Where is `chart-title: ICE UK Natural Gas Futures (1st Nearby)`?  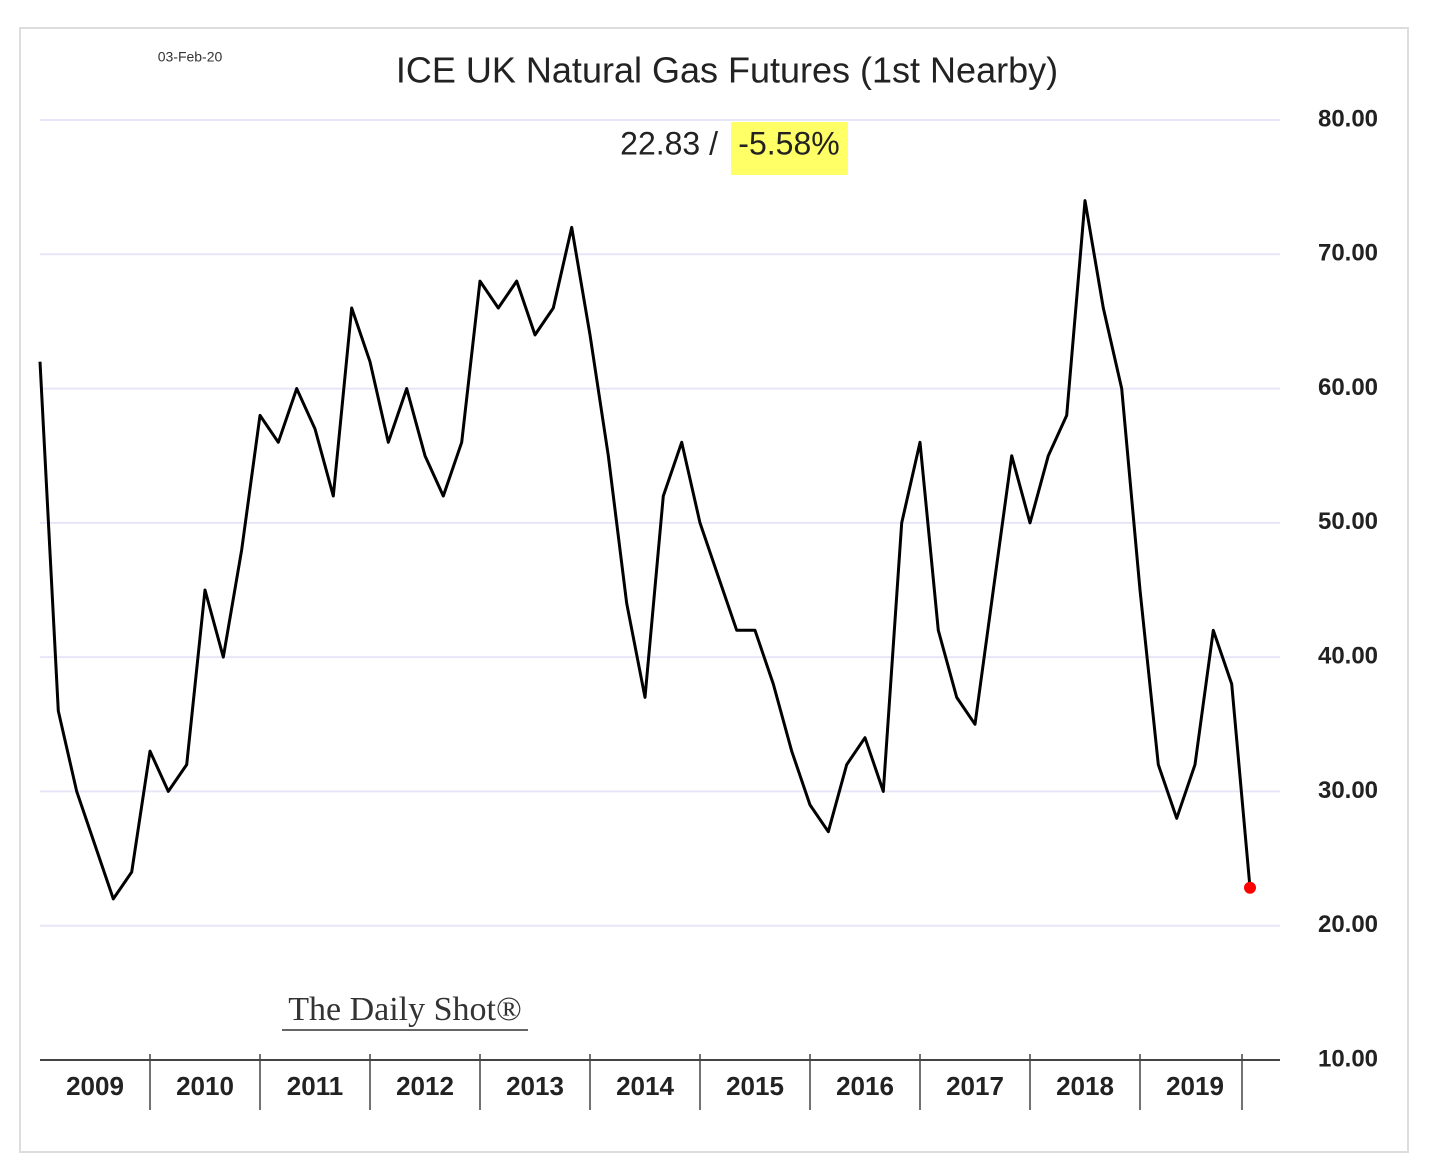 chart-title: ICE UK Natural Gas Futures (1st Nearby) is located at coordinates (727, 70).